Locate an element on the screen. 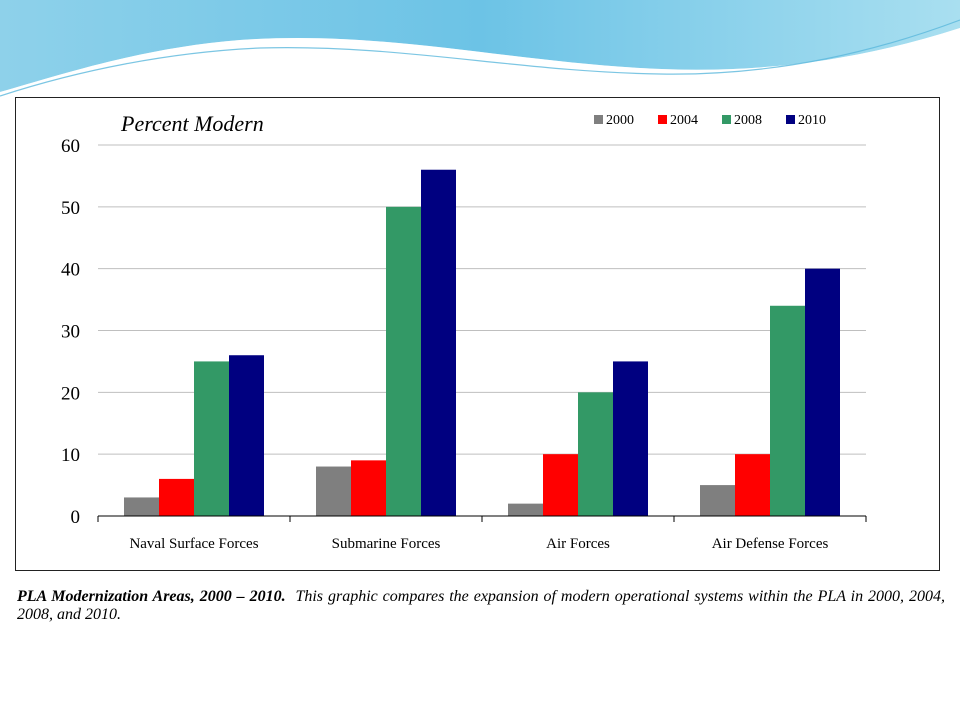  legend-swatch-2004 is located at coordinates (662, 119).